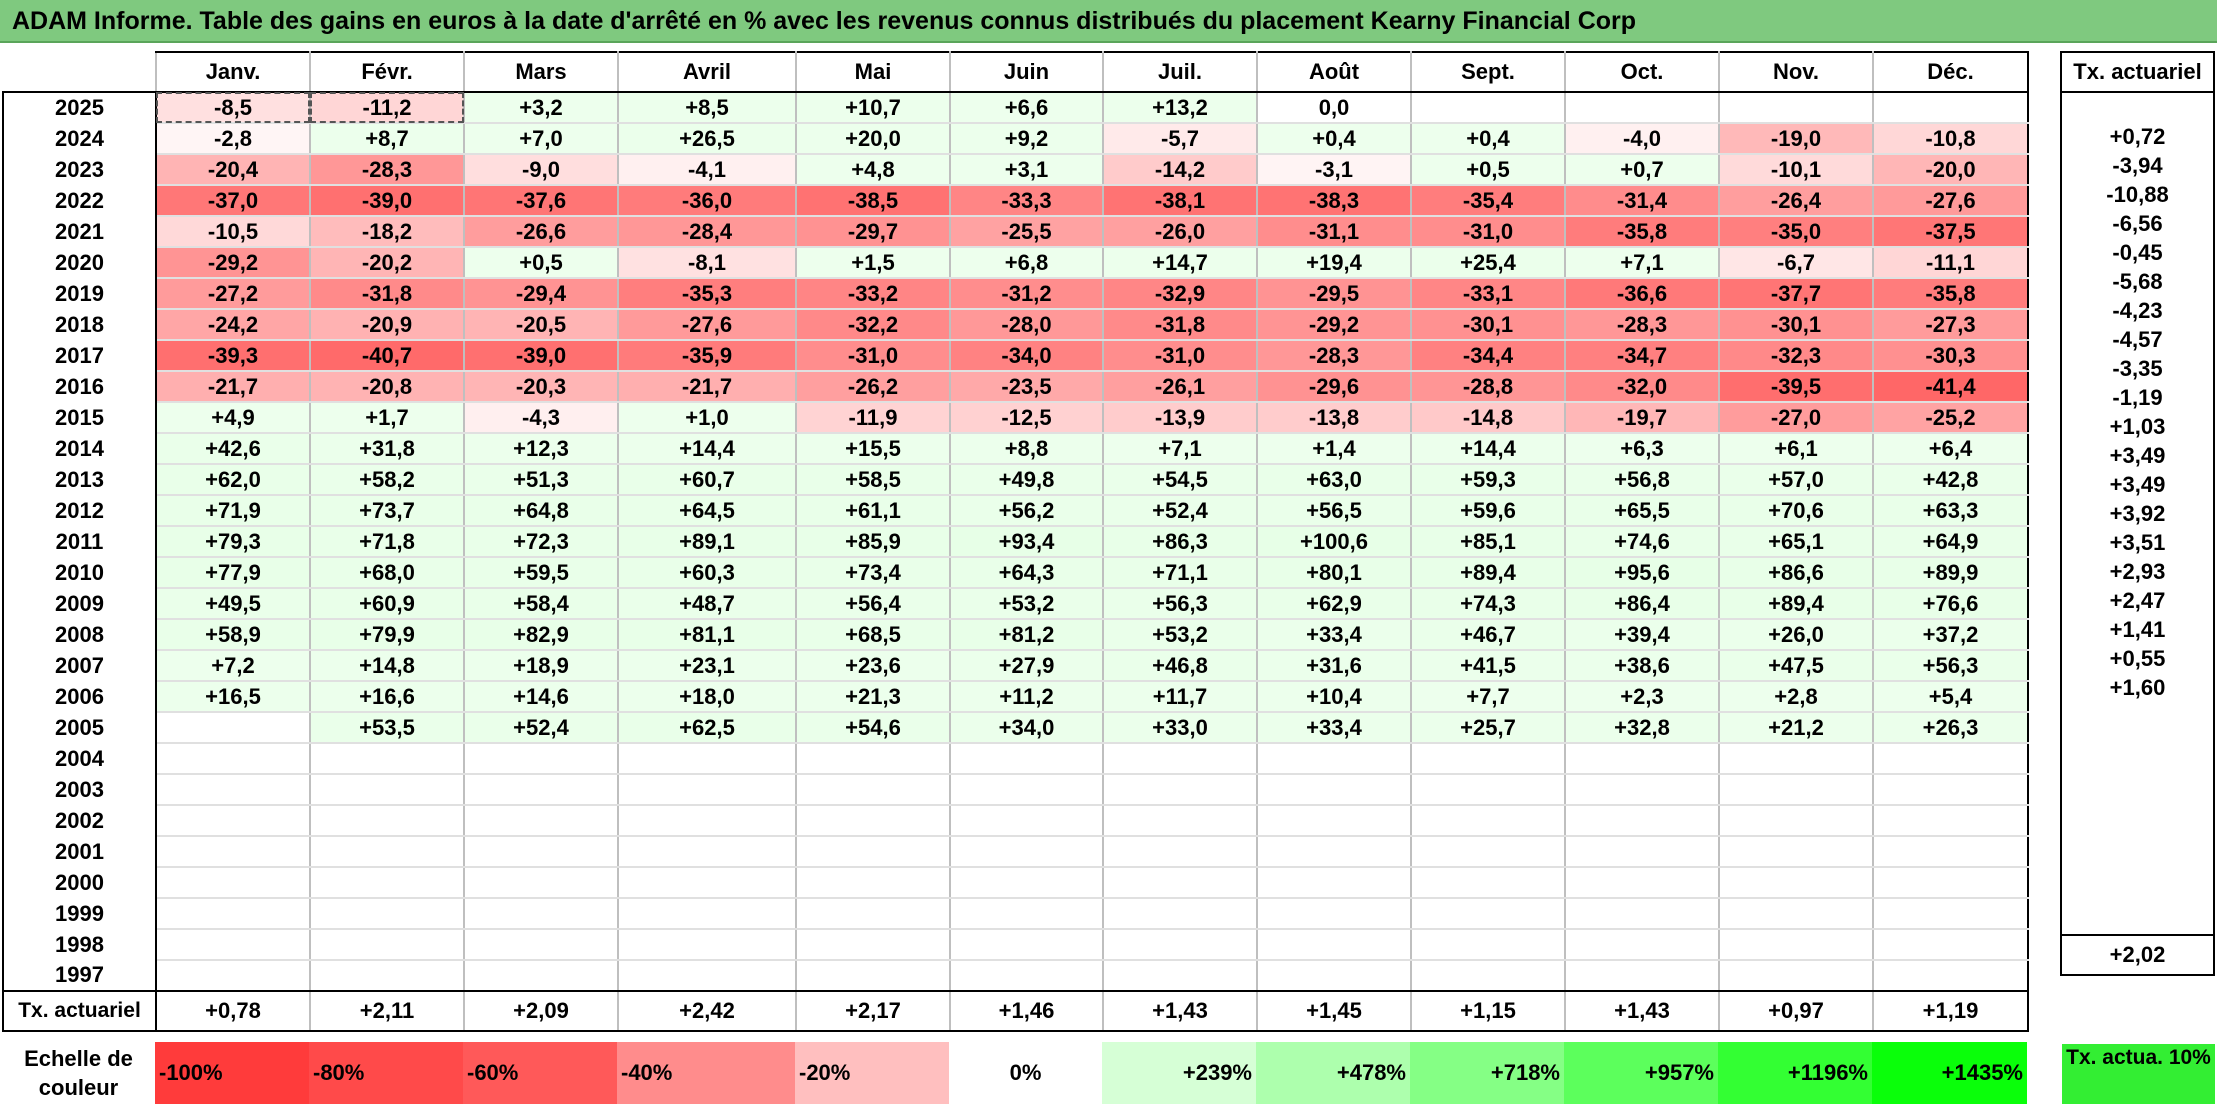  I want to click on gain-cell: 0,0, so click(1334, 107).